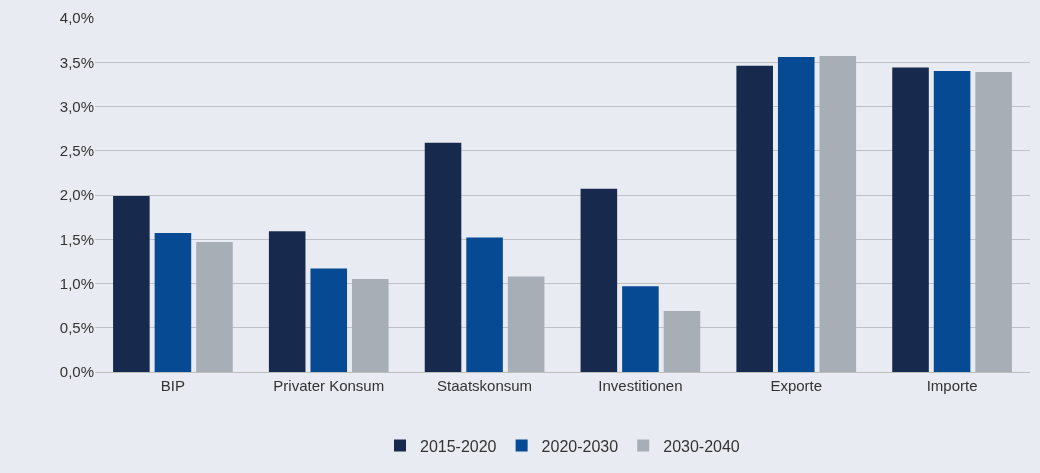 The height and width of the screenshot is (473, 1040). Describe the element at coordinates (580, 446) in the screenshot. I see `legend-label: 2020-2030` at that location.